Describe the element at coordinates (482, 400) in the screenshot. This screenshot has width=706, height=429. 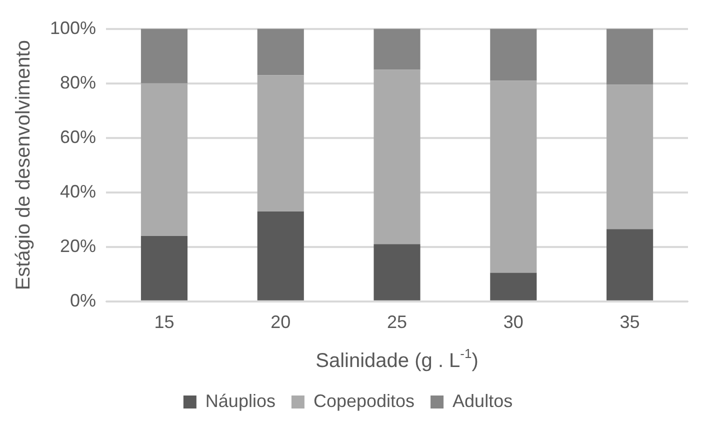
I see `legend-label: Adultos` at that location.